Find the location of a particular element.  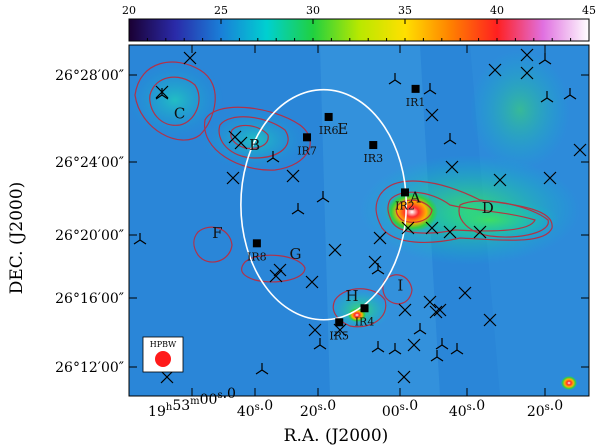

contour-d is located at coordinates (503, 219).